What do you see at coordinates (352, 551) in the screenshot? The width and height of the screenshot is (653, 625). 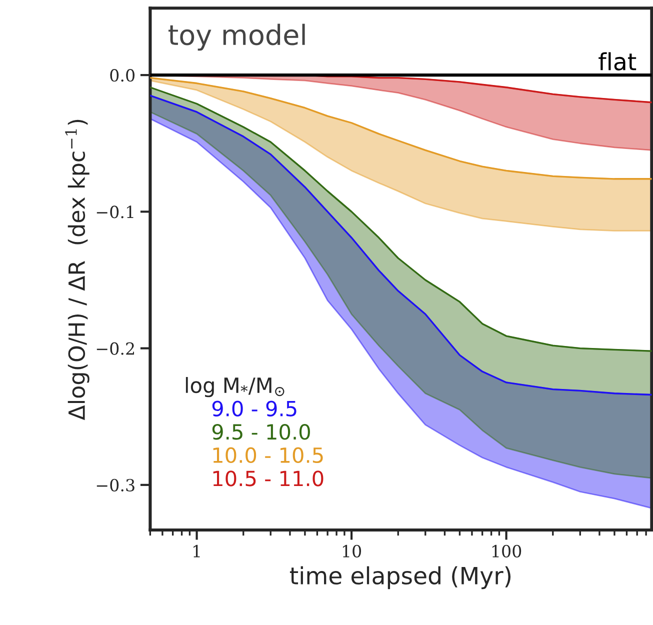 I see `x-tick-label: 10` at bounding box center [352, 551].